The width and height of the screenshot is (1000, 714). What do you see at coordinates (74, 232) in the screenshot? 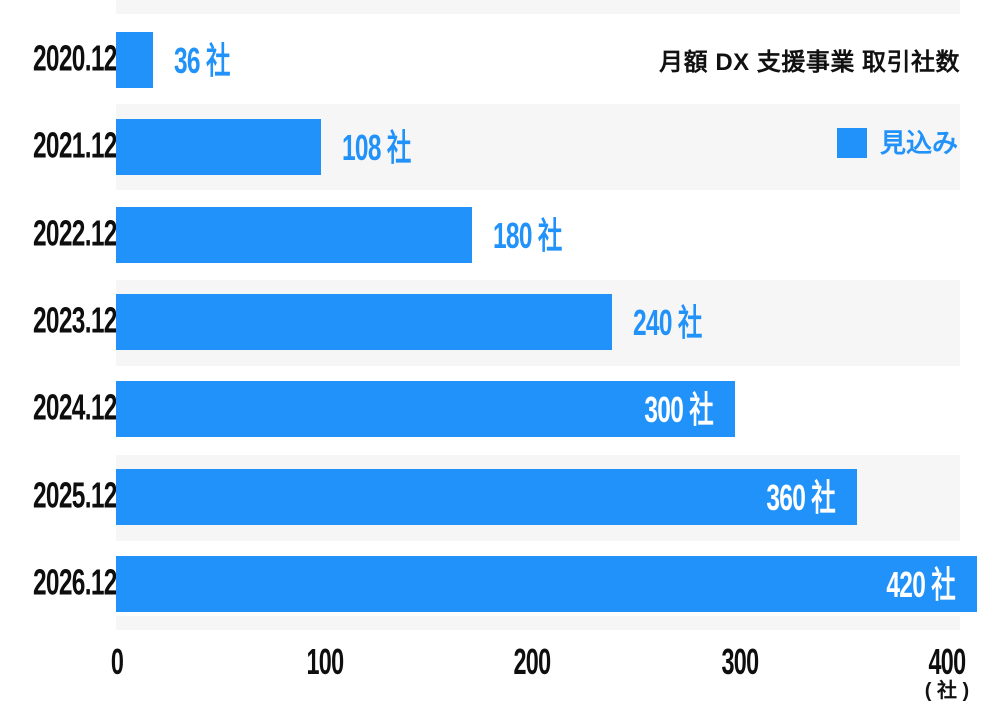
I see `category-label: 2022.12` at bounding box center [74, 232].